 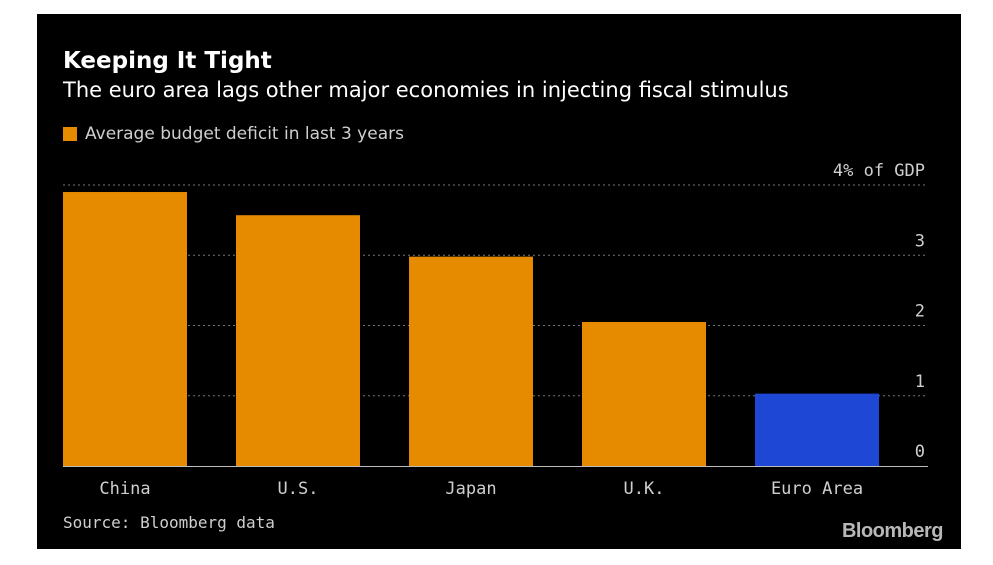 What do you see at coordinates (298, 340) in the screenshot?
I see `bar-u-s` at bounding box center [298, 340].